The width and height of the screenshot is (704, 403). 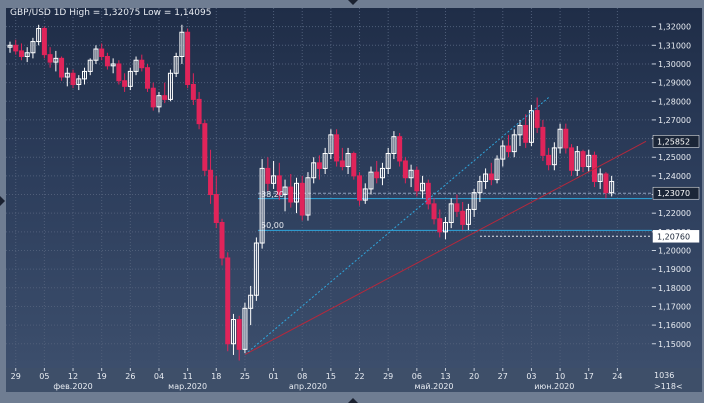 I want to click on y-tick-label: 1,17000, so click(x=674, y=306).